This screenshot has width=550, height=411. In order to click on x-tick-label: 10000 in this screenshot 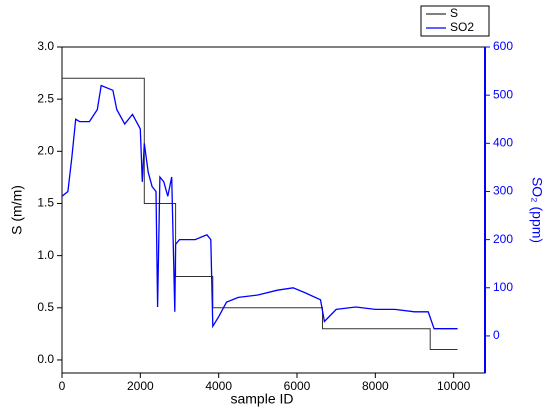, I will do `click(454, 386)`.